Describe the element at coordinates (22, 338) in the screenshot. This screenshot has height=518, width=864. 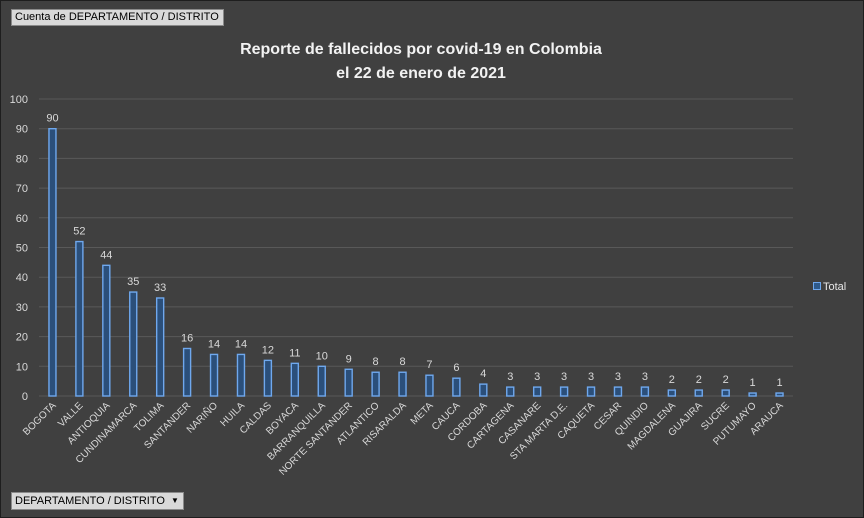
I see `y-tick-label: 20` at that location.